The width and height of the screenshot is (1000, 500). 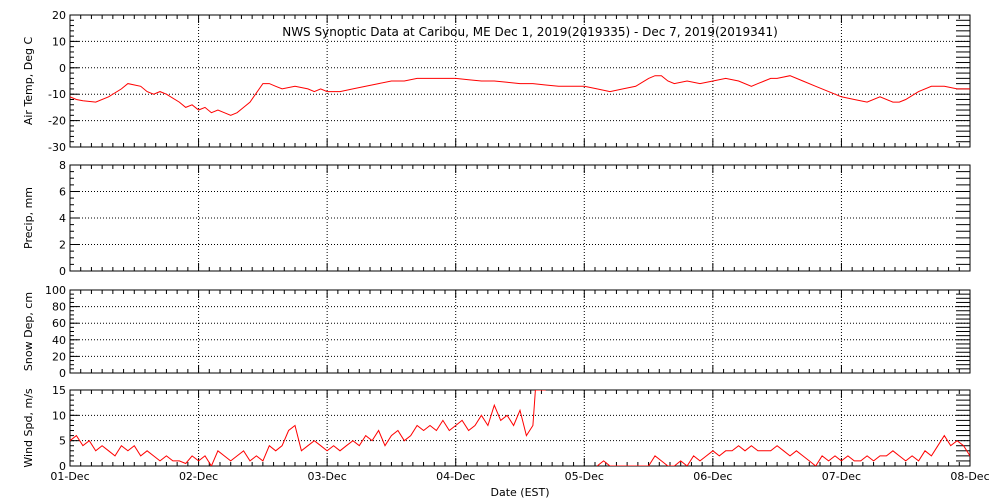 What do you see at coordinates (57, 94) in the screenshot?
I see `y-tick-label: -10` at bounding box center [57, 94].